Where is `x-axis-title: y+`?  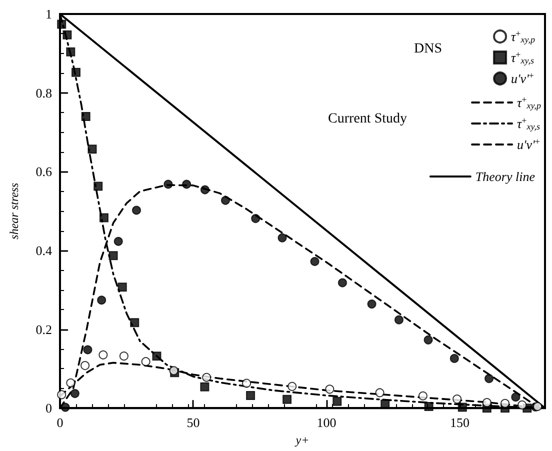 x-axis-title: y+ is located at coordinates (302, 440).